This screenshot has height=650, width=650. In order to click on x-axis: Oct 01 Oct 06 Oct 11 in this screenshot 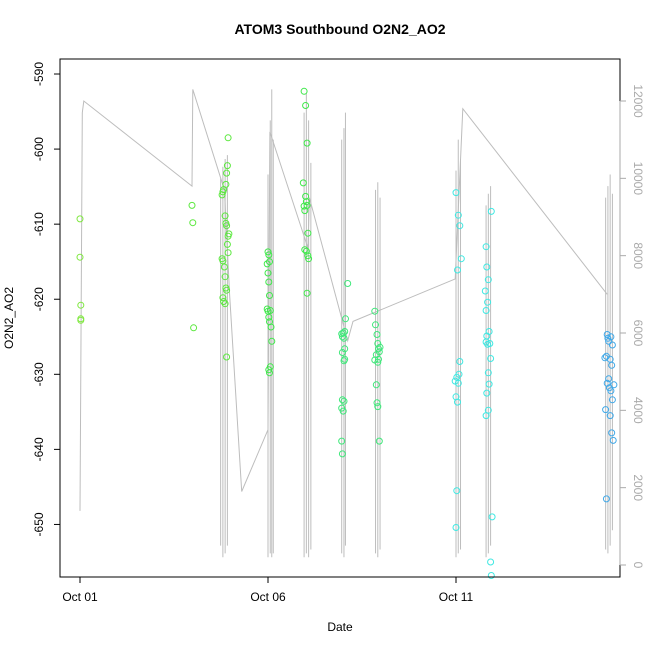, I will do `click(268, 590)`.